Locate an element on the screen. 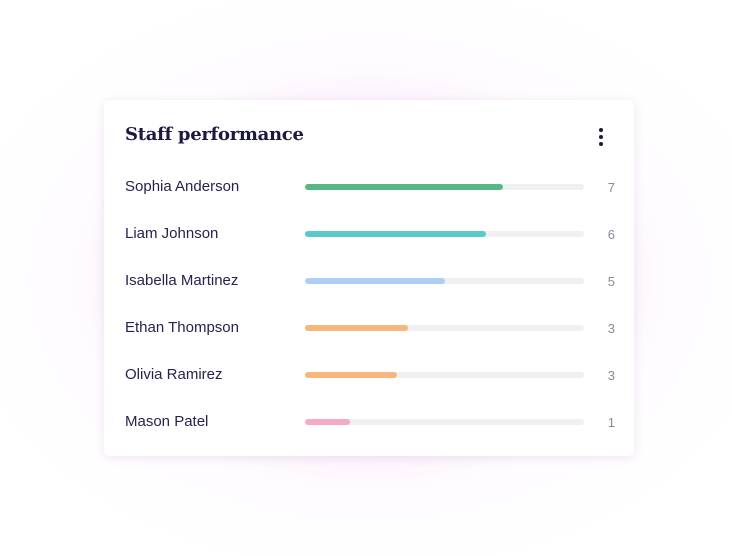  staff-name: Liam Johnson is located at coordinates (172, 233).